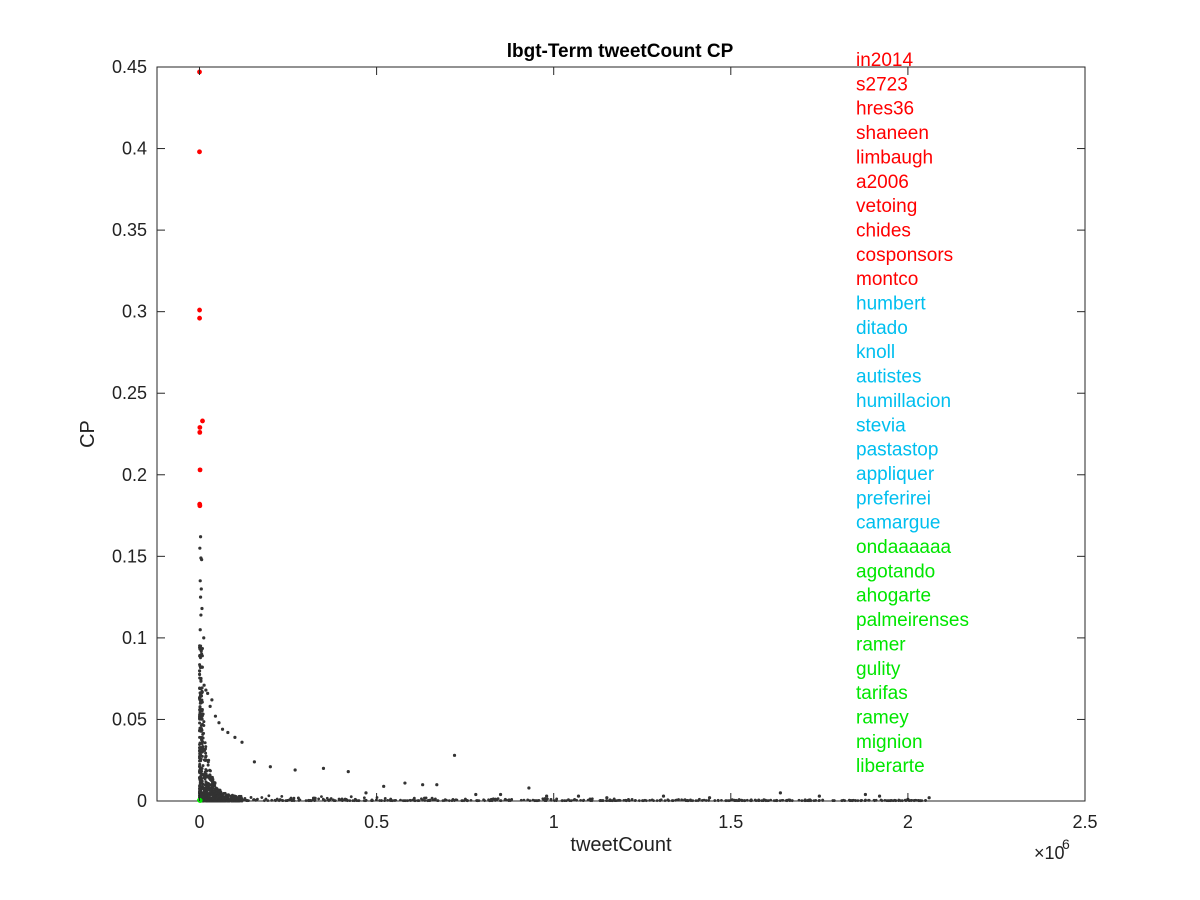 This screenshot has height=900, width=1200. What do you see at coordinates (904, 547) in the screenshot?
I see `term-label-bottom: ondaaaaaa` at bounding box center [904, 547].